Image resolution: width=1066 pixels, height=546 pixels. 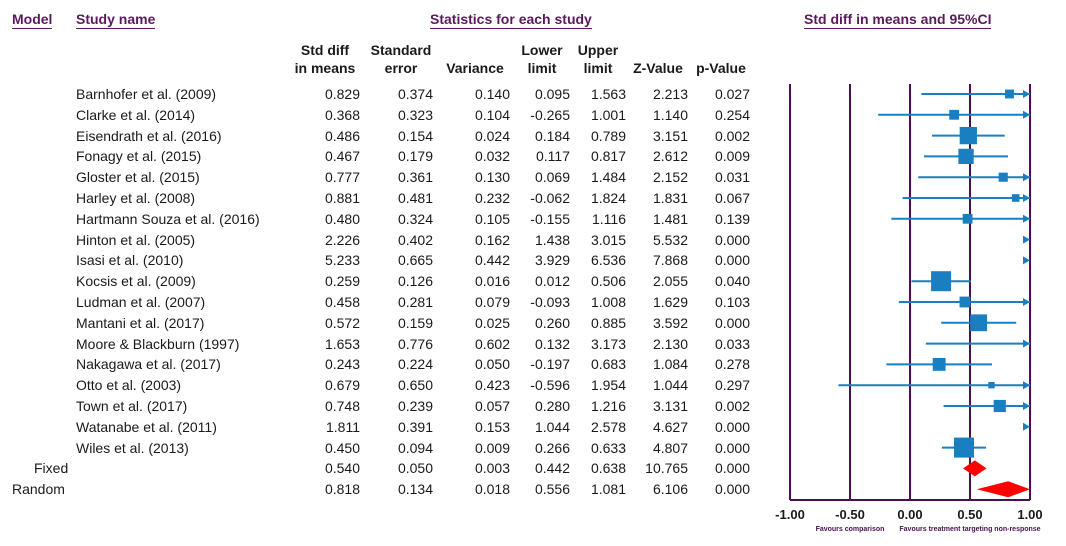 I want to click on value-se: 0.126, so click(x=415, y=281).